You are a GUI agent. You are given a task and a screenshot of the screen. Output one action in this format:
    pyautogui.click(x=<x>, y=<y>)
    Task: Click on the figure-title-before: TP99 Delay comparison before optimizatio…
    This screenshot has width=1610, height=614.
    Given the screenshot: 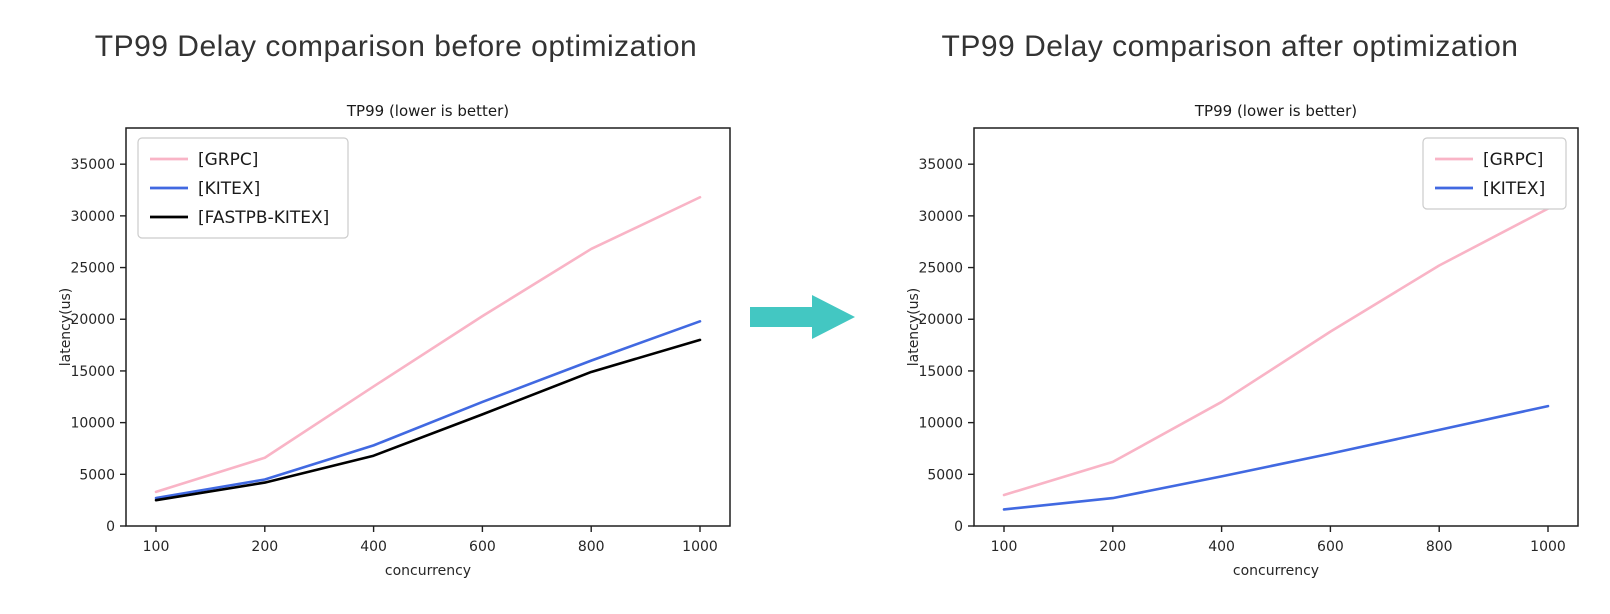 What is the action you would take?
    pyautogui.click(x=396, y=46)
    